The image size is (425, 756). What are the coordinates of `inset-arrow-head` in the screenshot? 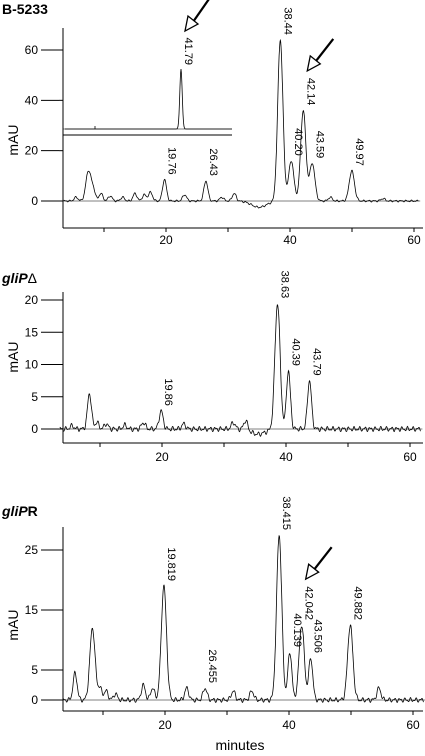 It's located at (192, 23).